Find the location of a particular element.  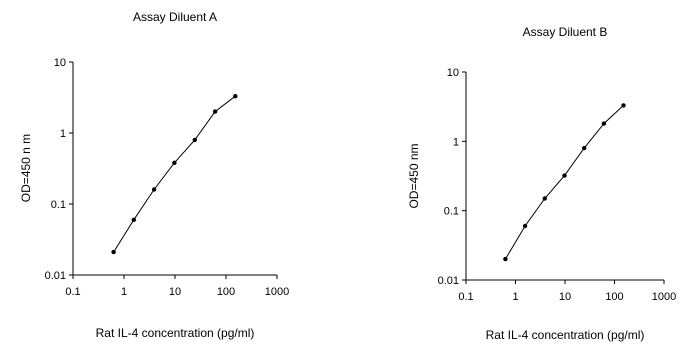

chart-title: Assay Diluent A is located at coordinates (175, 17).